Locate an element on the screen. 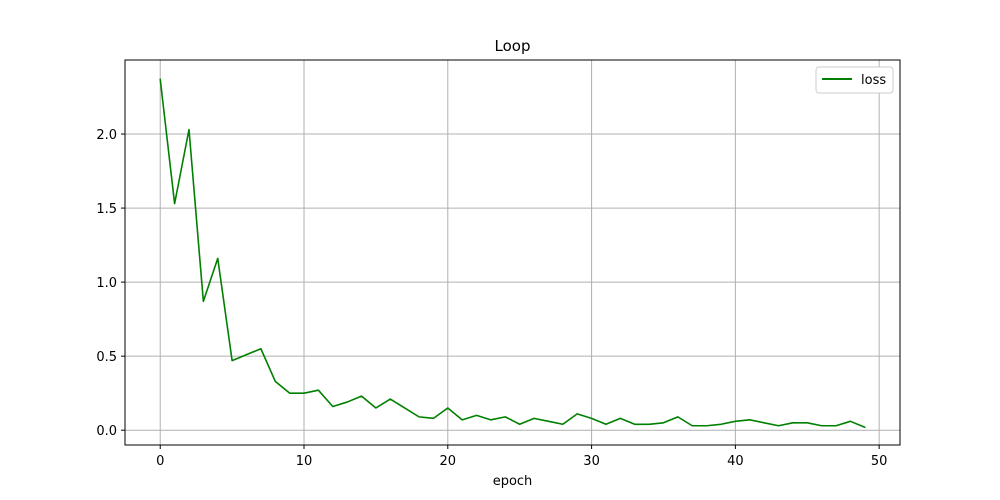 This screenshot has width=1000, height=500. legend-box is located at coordinates (854, 80).